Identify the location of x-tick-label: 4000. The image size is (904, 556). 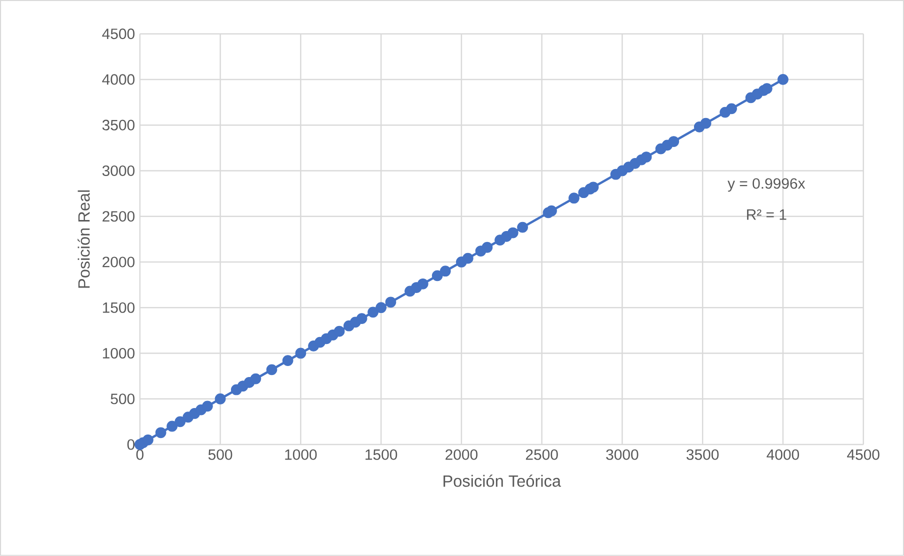
(783, 454).